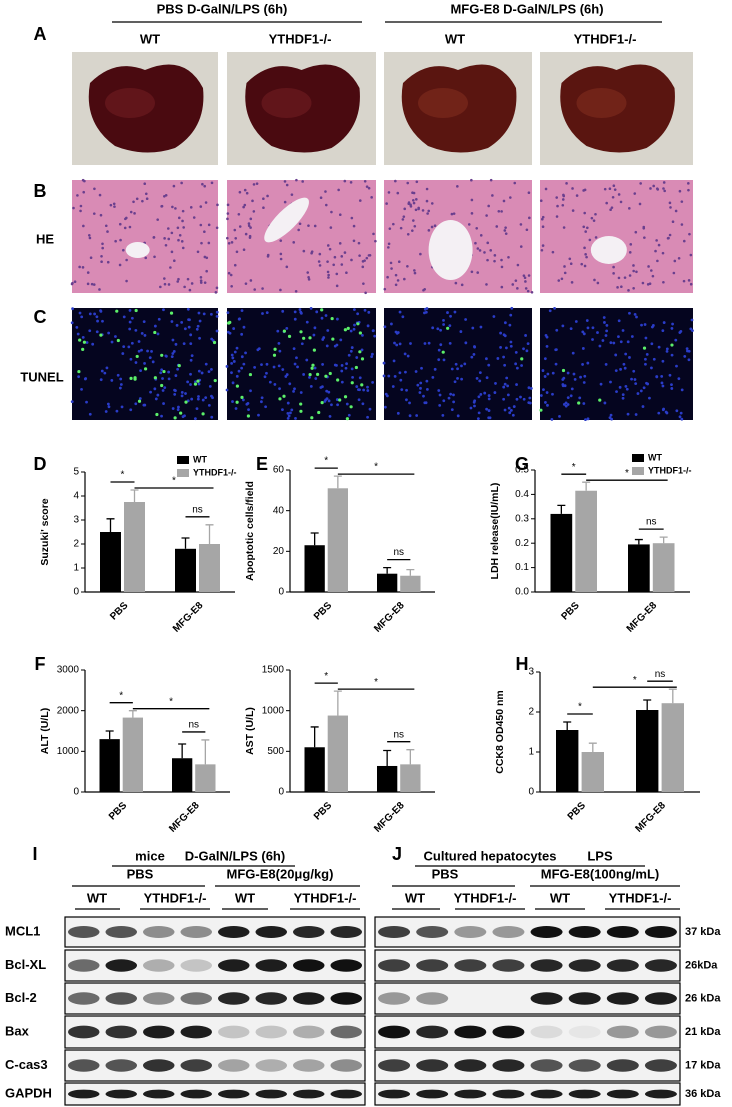 The width and height of the screenshot is (732, 1107). What do you see at coordinates (130, 103) in the screenshot?
I see `liver-shine` at bounding box center [130, 103].